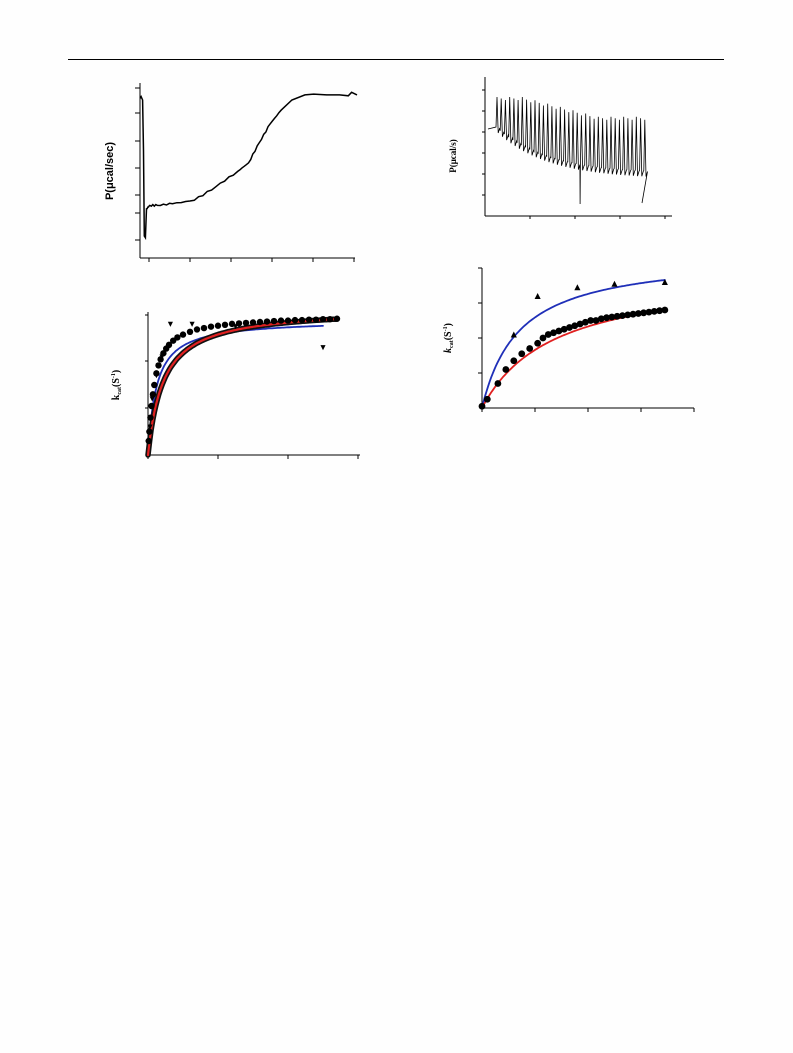 The image size is (793, 1053). I want to click on marks-d, so click(573, 344).